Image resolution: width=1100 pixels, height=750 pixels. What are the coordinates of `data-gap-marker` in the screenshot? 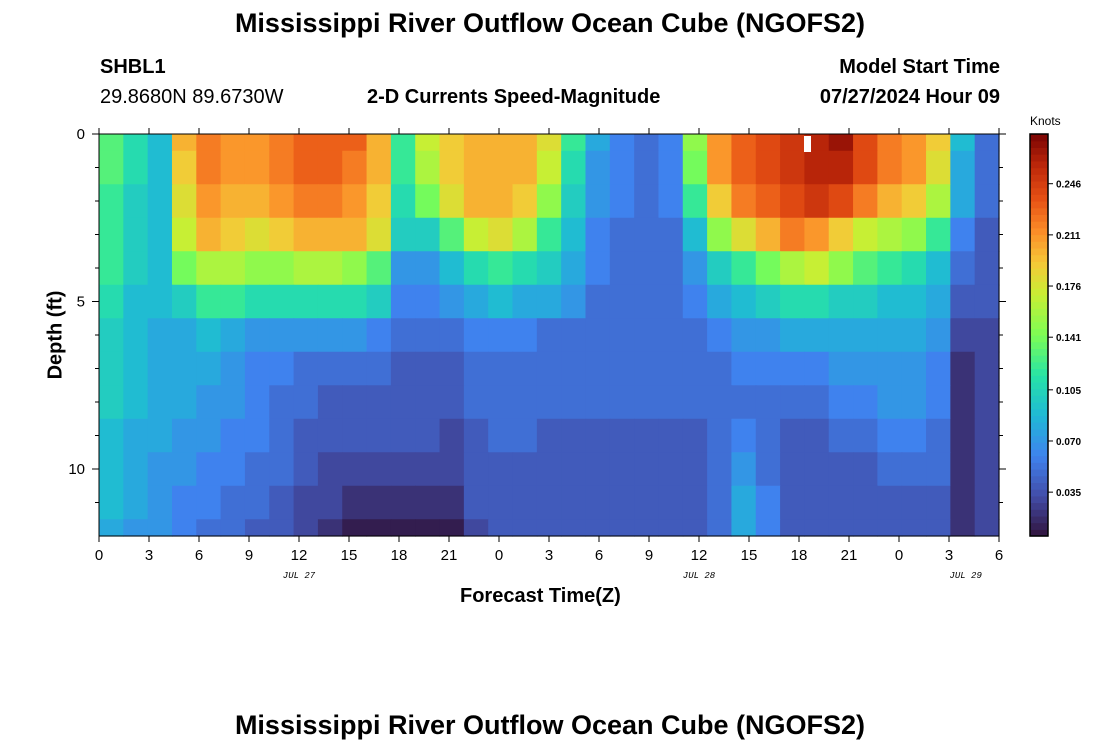 It's located at (807, 144).